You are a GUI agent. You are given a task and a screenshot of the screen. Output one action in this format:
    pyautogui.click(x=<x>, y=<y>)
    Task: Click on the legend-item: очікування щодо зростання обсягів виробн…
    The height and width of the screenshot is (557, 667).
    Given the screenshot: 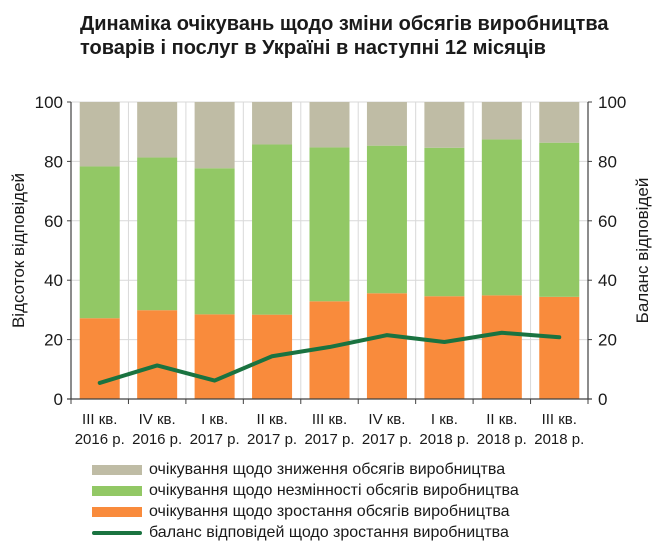 What is the action you would take?
    pyautogui.click(x=305, y=511)
    